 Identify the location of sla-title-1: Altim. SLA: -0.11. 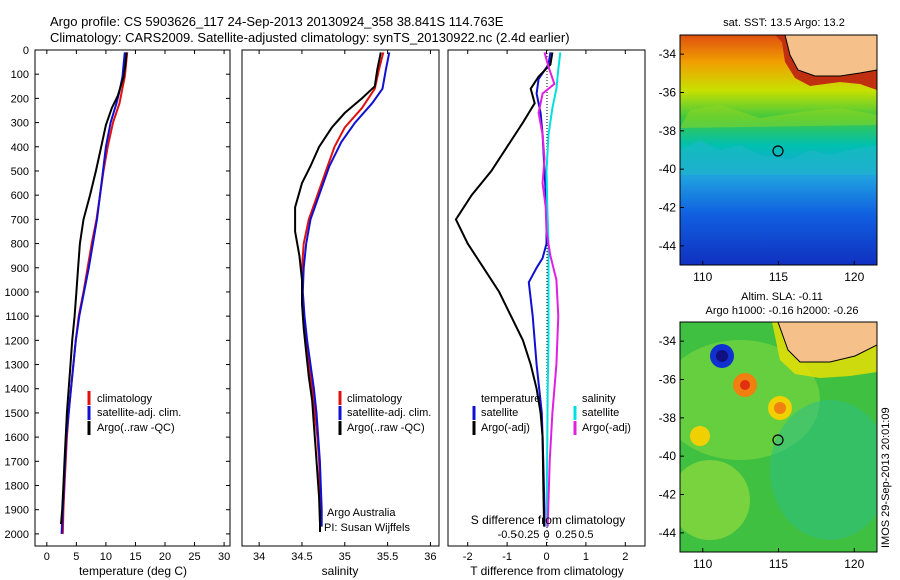
(782, 297).